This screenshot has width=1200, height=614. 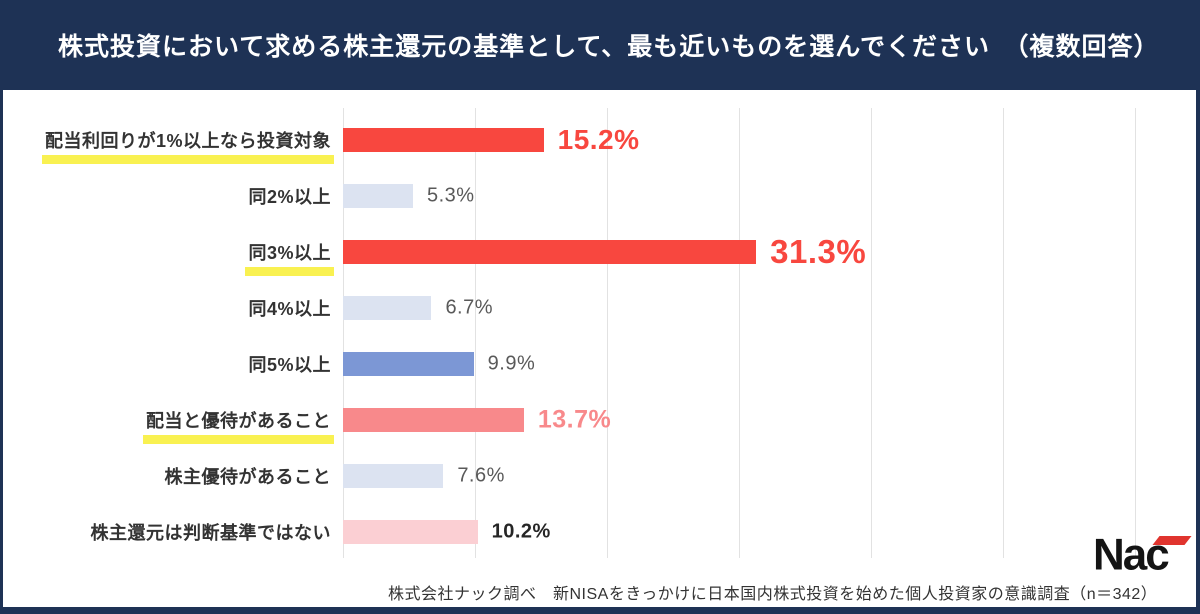 What do you see at coordinates (598, 196) in the screenshot?
I see `chart-row: 同2%以上 5.3%` at bounding box center [598, 196].